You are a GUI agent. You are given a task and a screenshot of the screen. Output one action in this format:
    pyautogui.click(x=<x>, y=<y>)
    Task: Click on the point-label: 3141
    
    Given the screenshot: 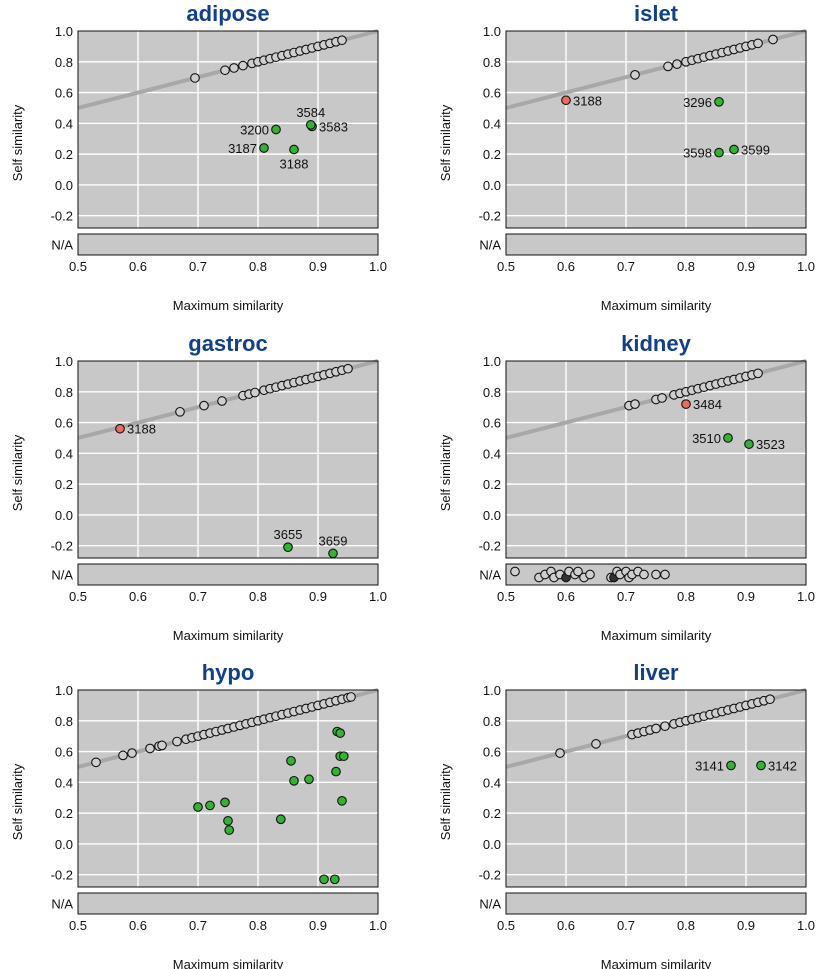 What is the action you would take?
    pyautogui.click(x=709, y=765)
    